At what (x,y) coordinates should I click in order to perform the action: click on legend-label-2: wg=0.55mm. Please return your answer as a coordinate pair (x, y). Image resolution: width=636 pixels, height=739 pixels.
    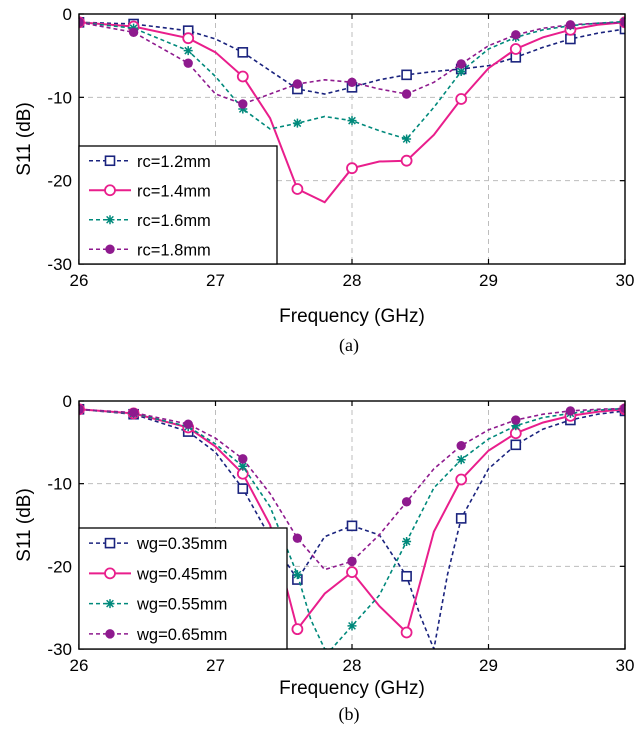
    Looking at the image, I should click on (181, 605).